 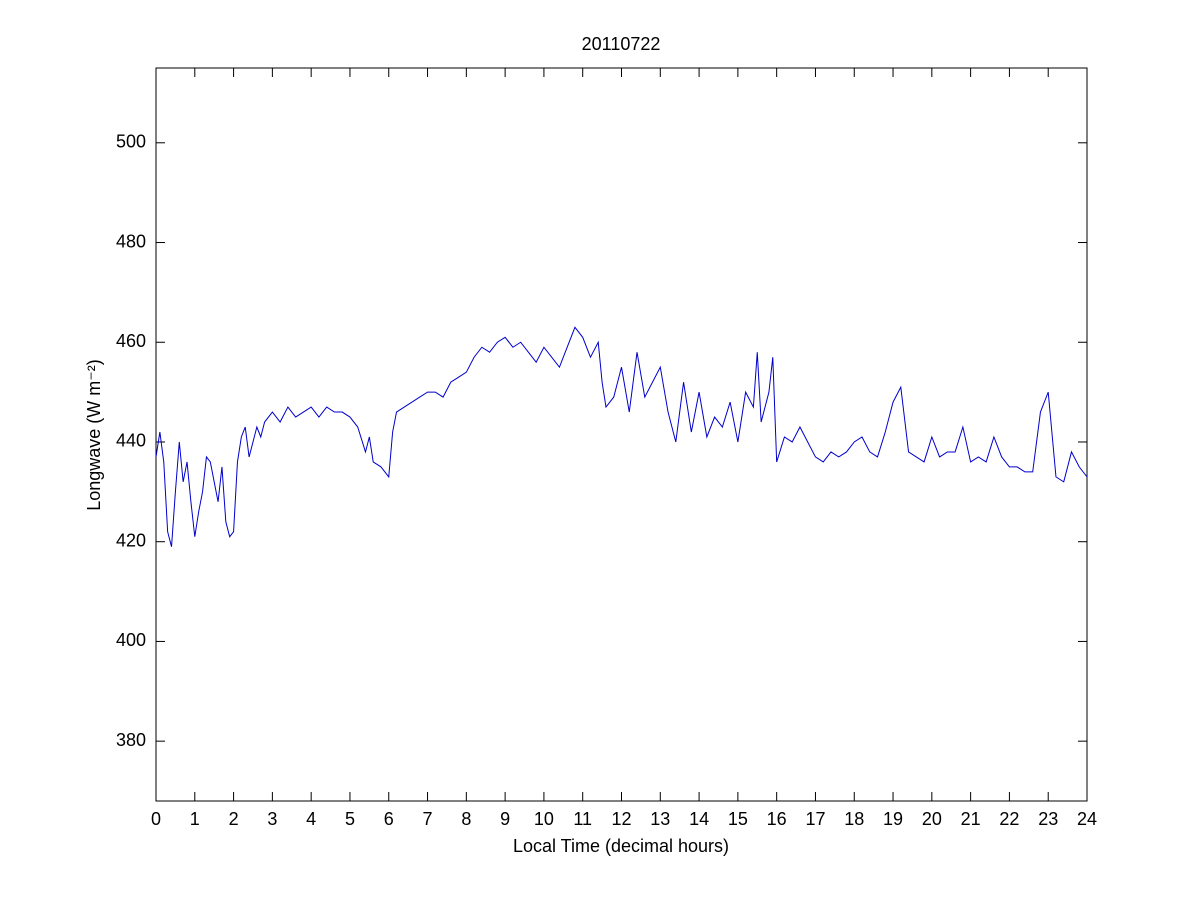 I want to click on x-tick-label: 8, so click(x=466, y=819).